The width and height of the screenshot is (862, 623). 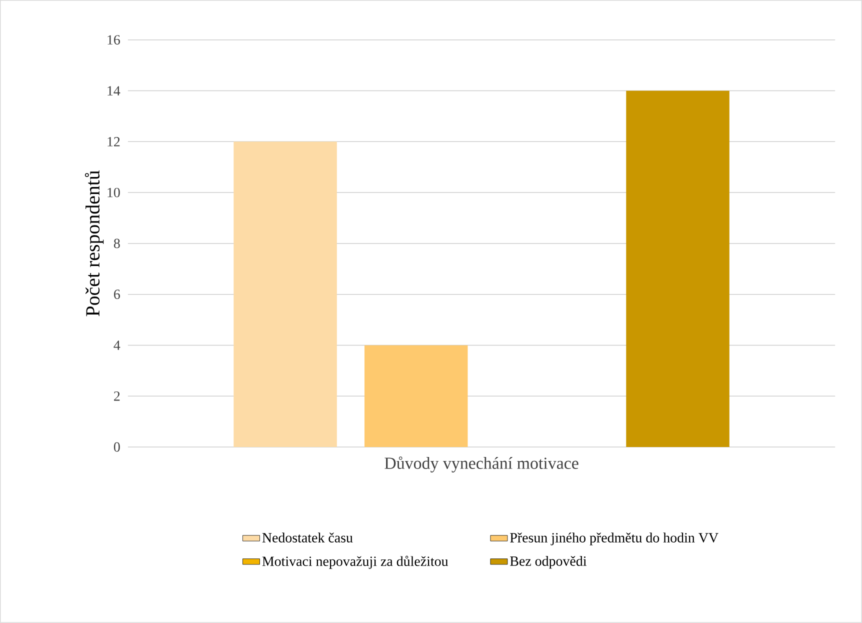 What do you see at coordinates (481, 464) in the screenshot?
I see `x-tick-label: Důvody vynechání motivace` at bounding box center [481, 464].